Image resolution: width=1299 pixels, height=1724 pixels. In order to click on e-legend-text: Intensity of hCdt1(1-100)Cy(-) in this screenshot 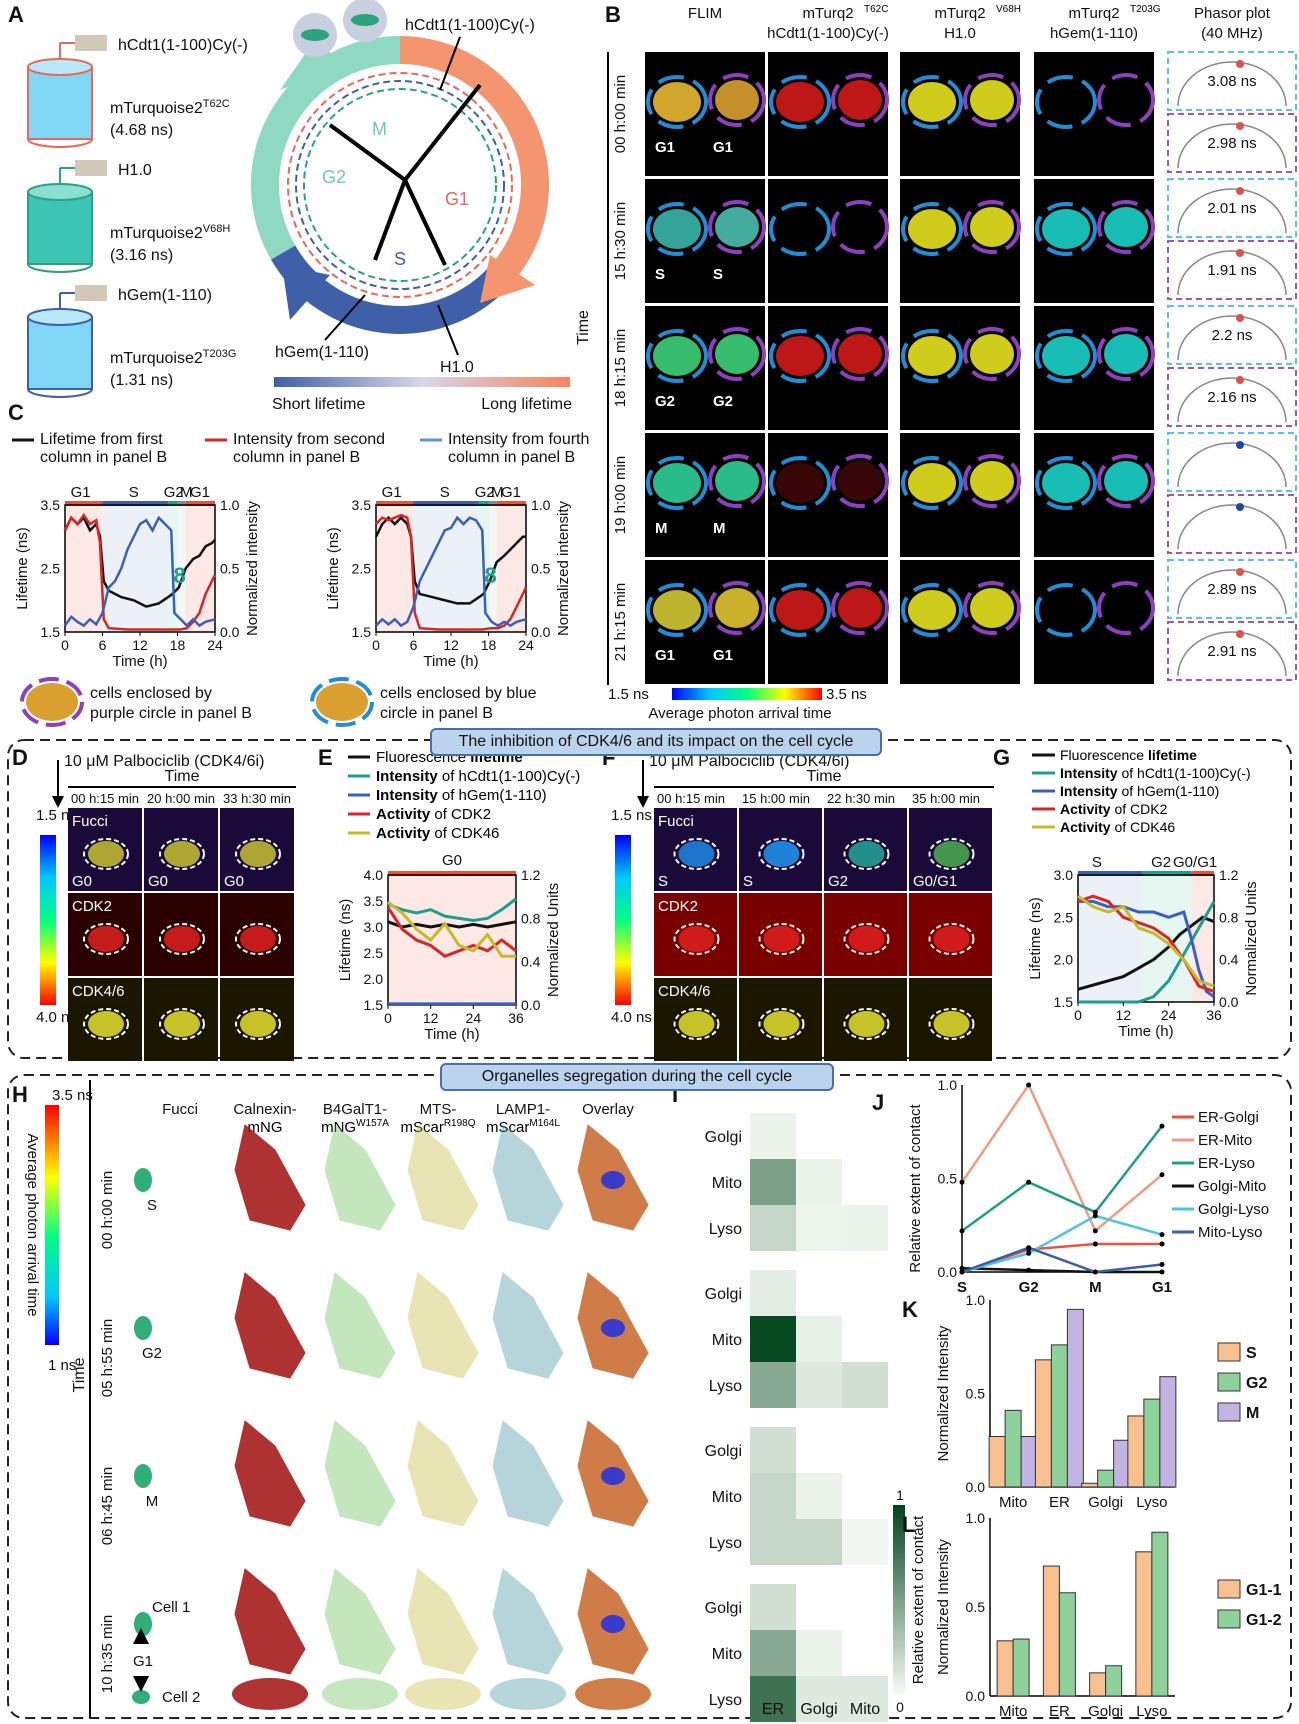, I will do `click(478, 776)`.